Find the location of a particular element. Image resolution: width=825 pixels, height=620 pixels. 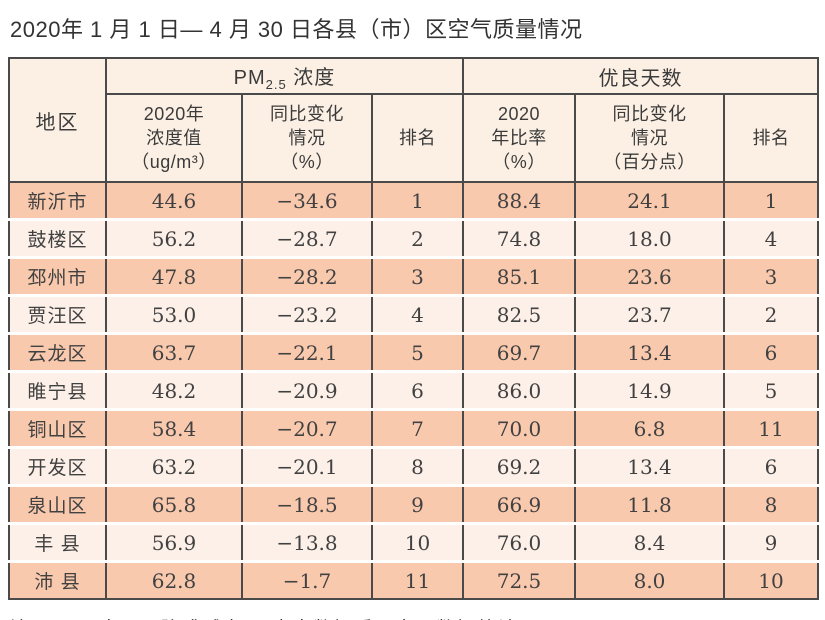

column-group-good-days: 优良天数 is located at coordinates (640, 76).